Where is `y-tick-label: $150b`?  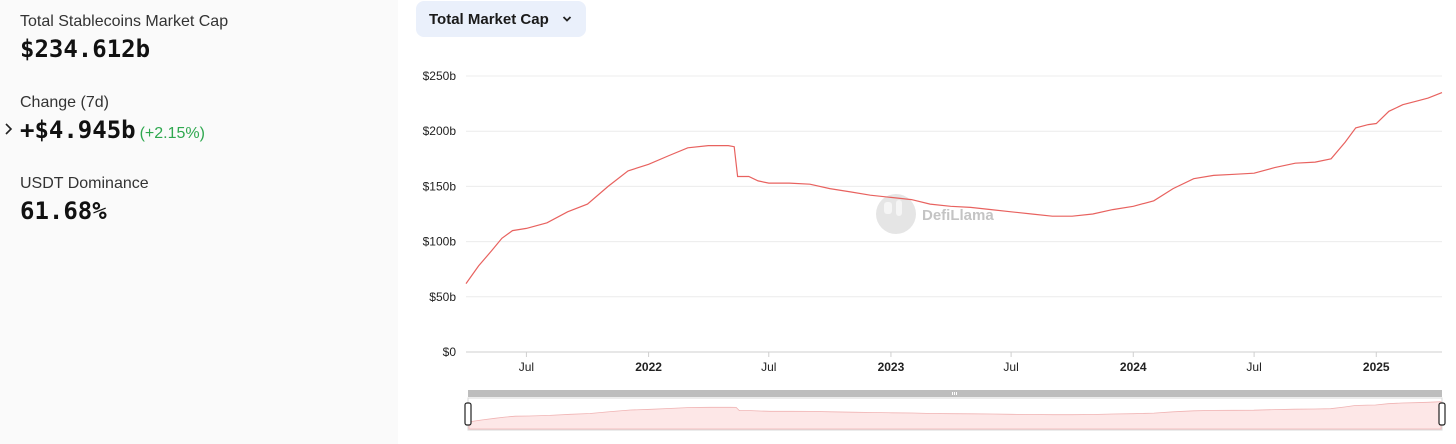 y-tick-label: $150b is located at coordinates (440, 186).